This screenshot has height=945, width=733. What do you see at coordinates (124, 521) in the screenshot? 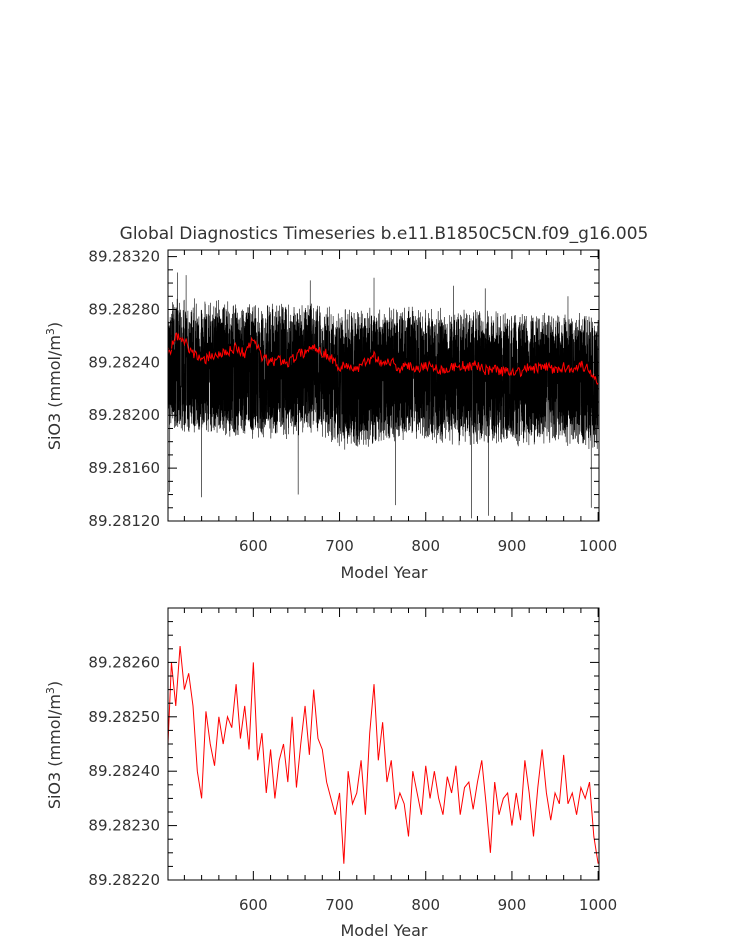
I see `y-tick-label: 89.28120` at bounding box center [124, 521].